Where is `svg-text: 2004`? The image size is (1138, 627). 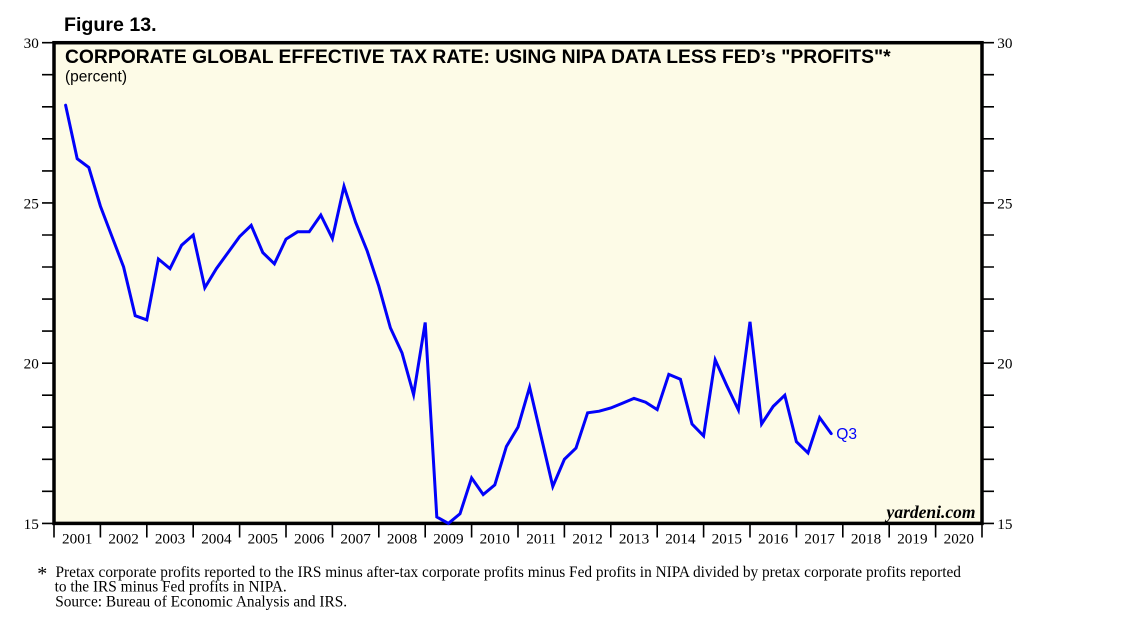 svg-text: 2004 is located at coordinates (216, 539).